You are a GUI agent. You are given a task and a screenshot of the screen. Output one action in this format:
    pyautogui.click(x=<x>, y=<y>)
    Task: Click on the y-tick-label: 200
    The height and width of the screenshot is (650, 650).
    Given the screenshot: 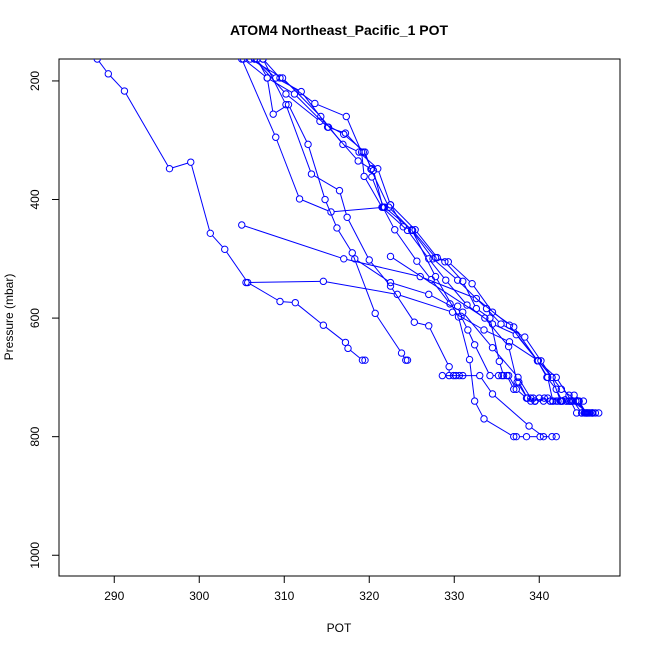 What is the action you would take?
    pyautogui.click(x=35, y=81)
    